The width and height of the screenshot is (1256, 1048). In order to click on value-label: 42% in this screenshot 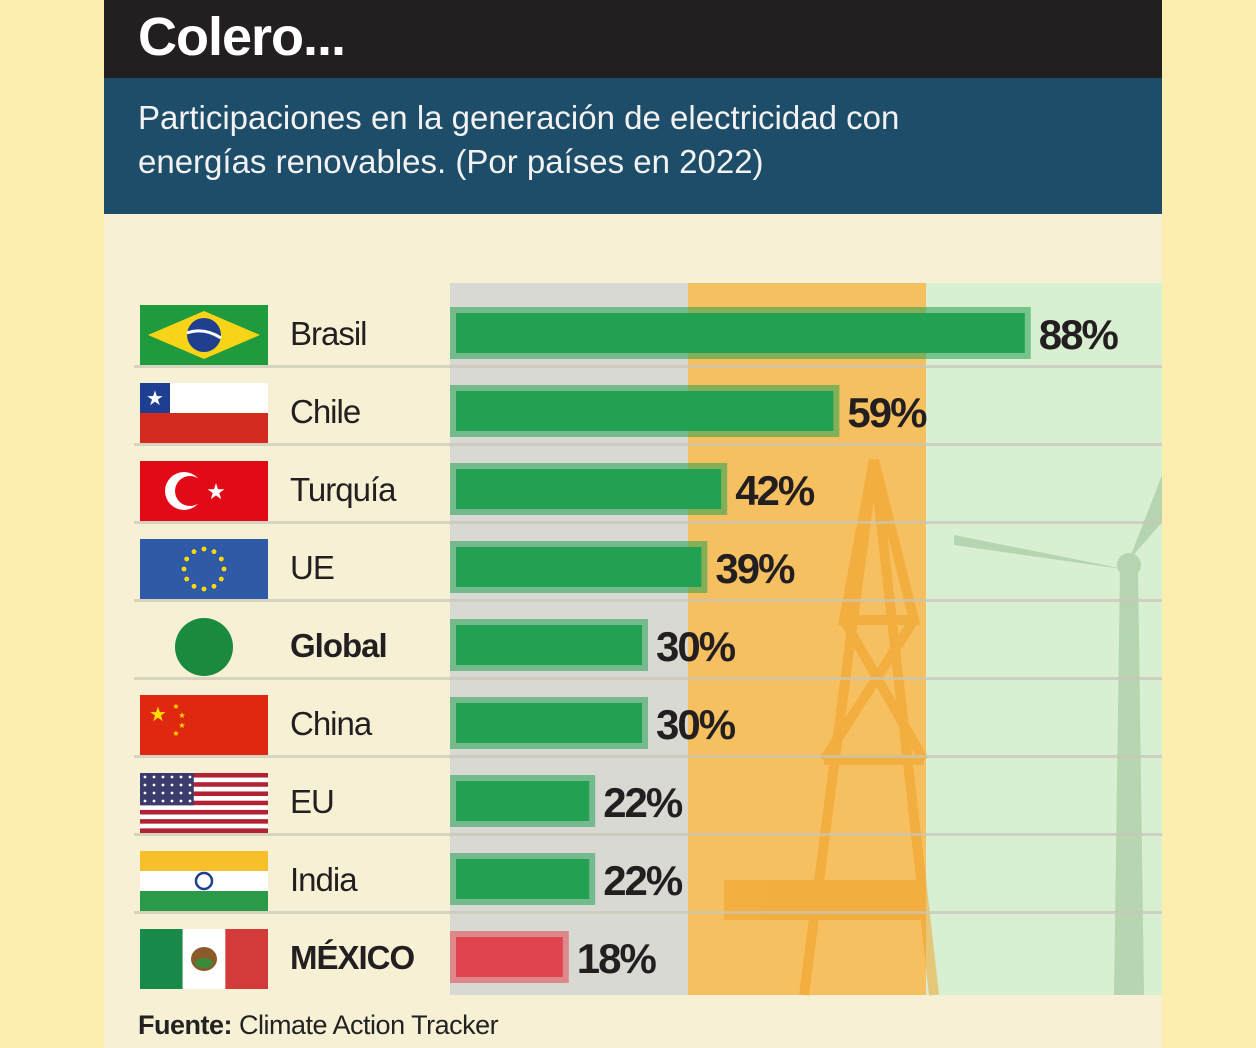, I will do `click(775, 490)`.